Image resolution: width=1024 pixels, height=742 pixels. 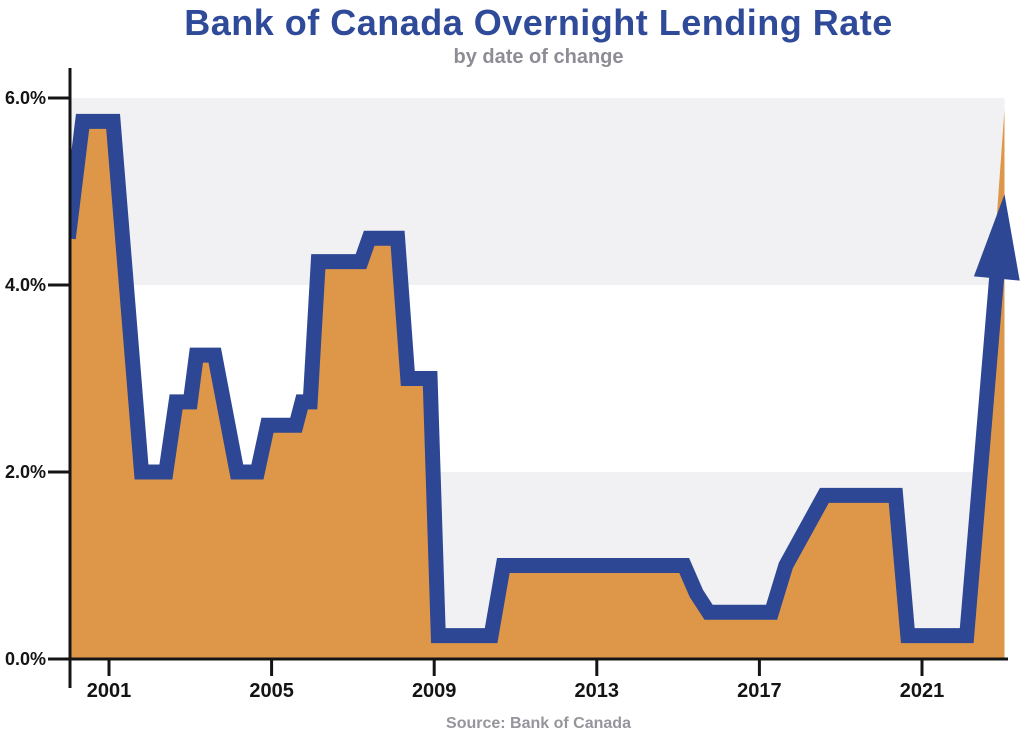 I want to click on y-tick-label: 6.0%, so click(x=25, y=98).